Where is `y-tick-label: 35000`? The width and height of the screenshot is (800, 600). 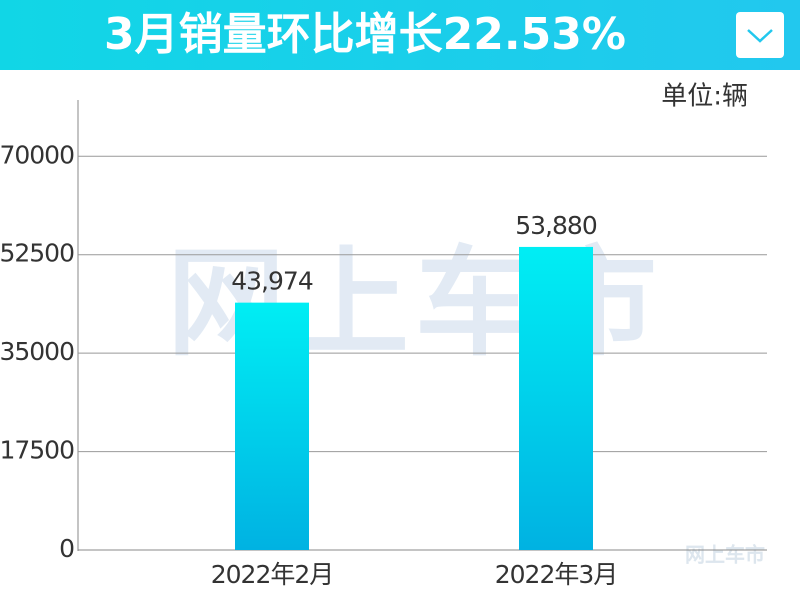 y-tick-label: 35000 is located at coordinates (37, 351).